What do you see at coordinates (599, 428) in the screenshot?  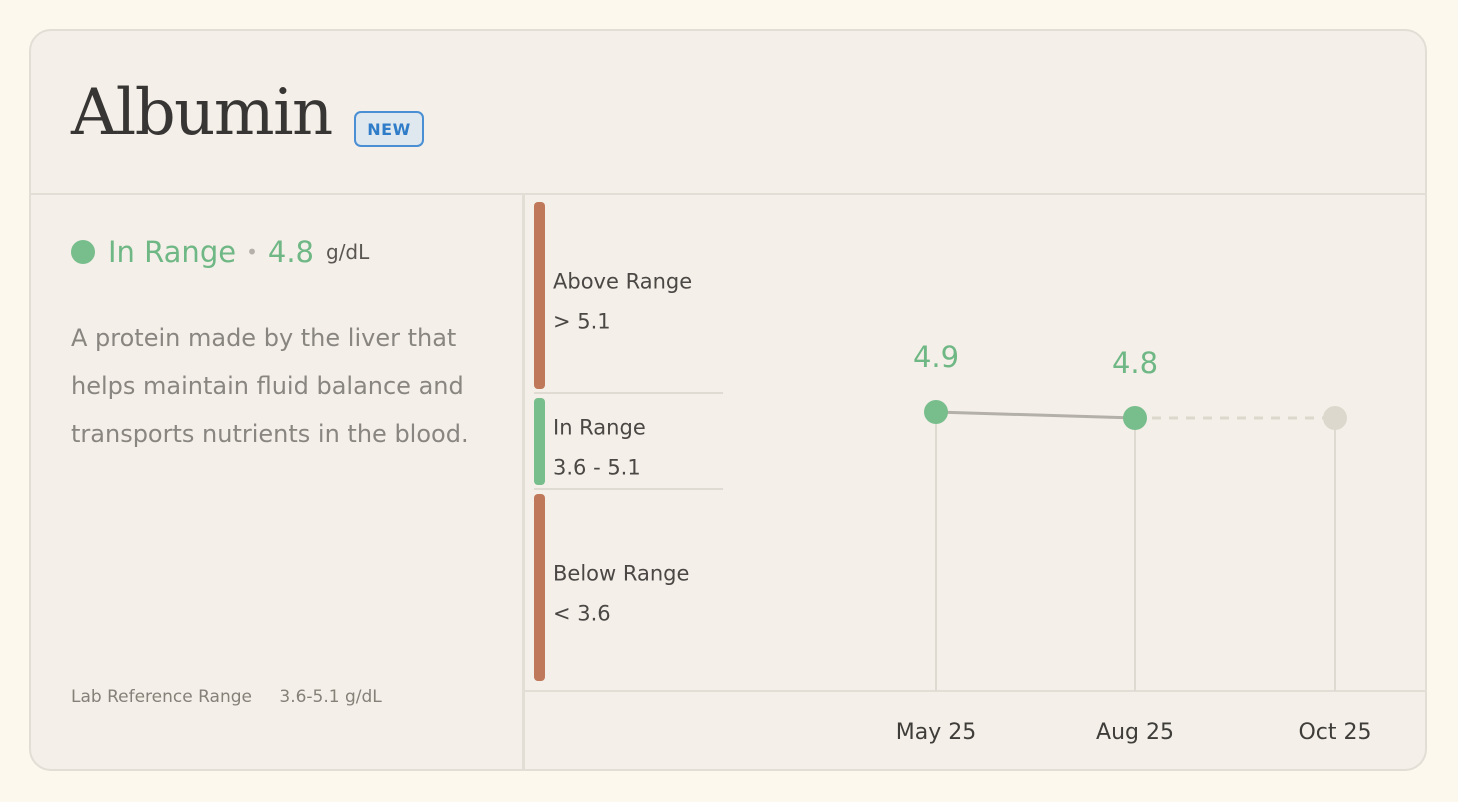 I see `band-name-in-range: In Range` at bounding box center [599, 428].